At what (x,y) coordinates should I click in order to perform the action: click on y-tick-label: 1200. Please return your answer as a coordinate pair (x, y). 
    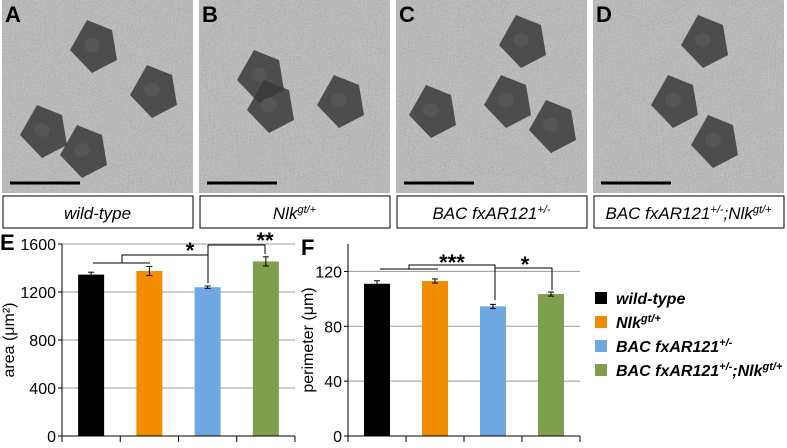
    Looking at the image, I should click on (38, 293).